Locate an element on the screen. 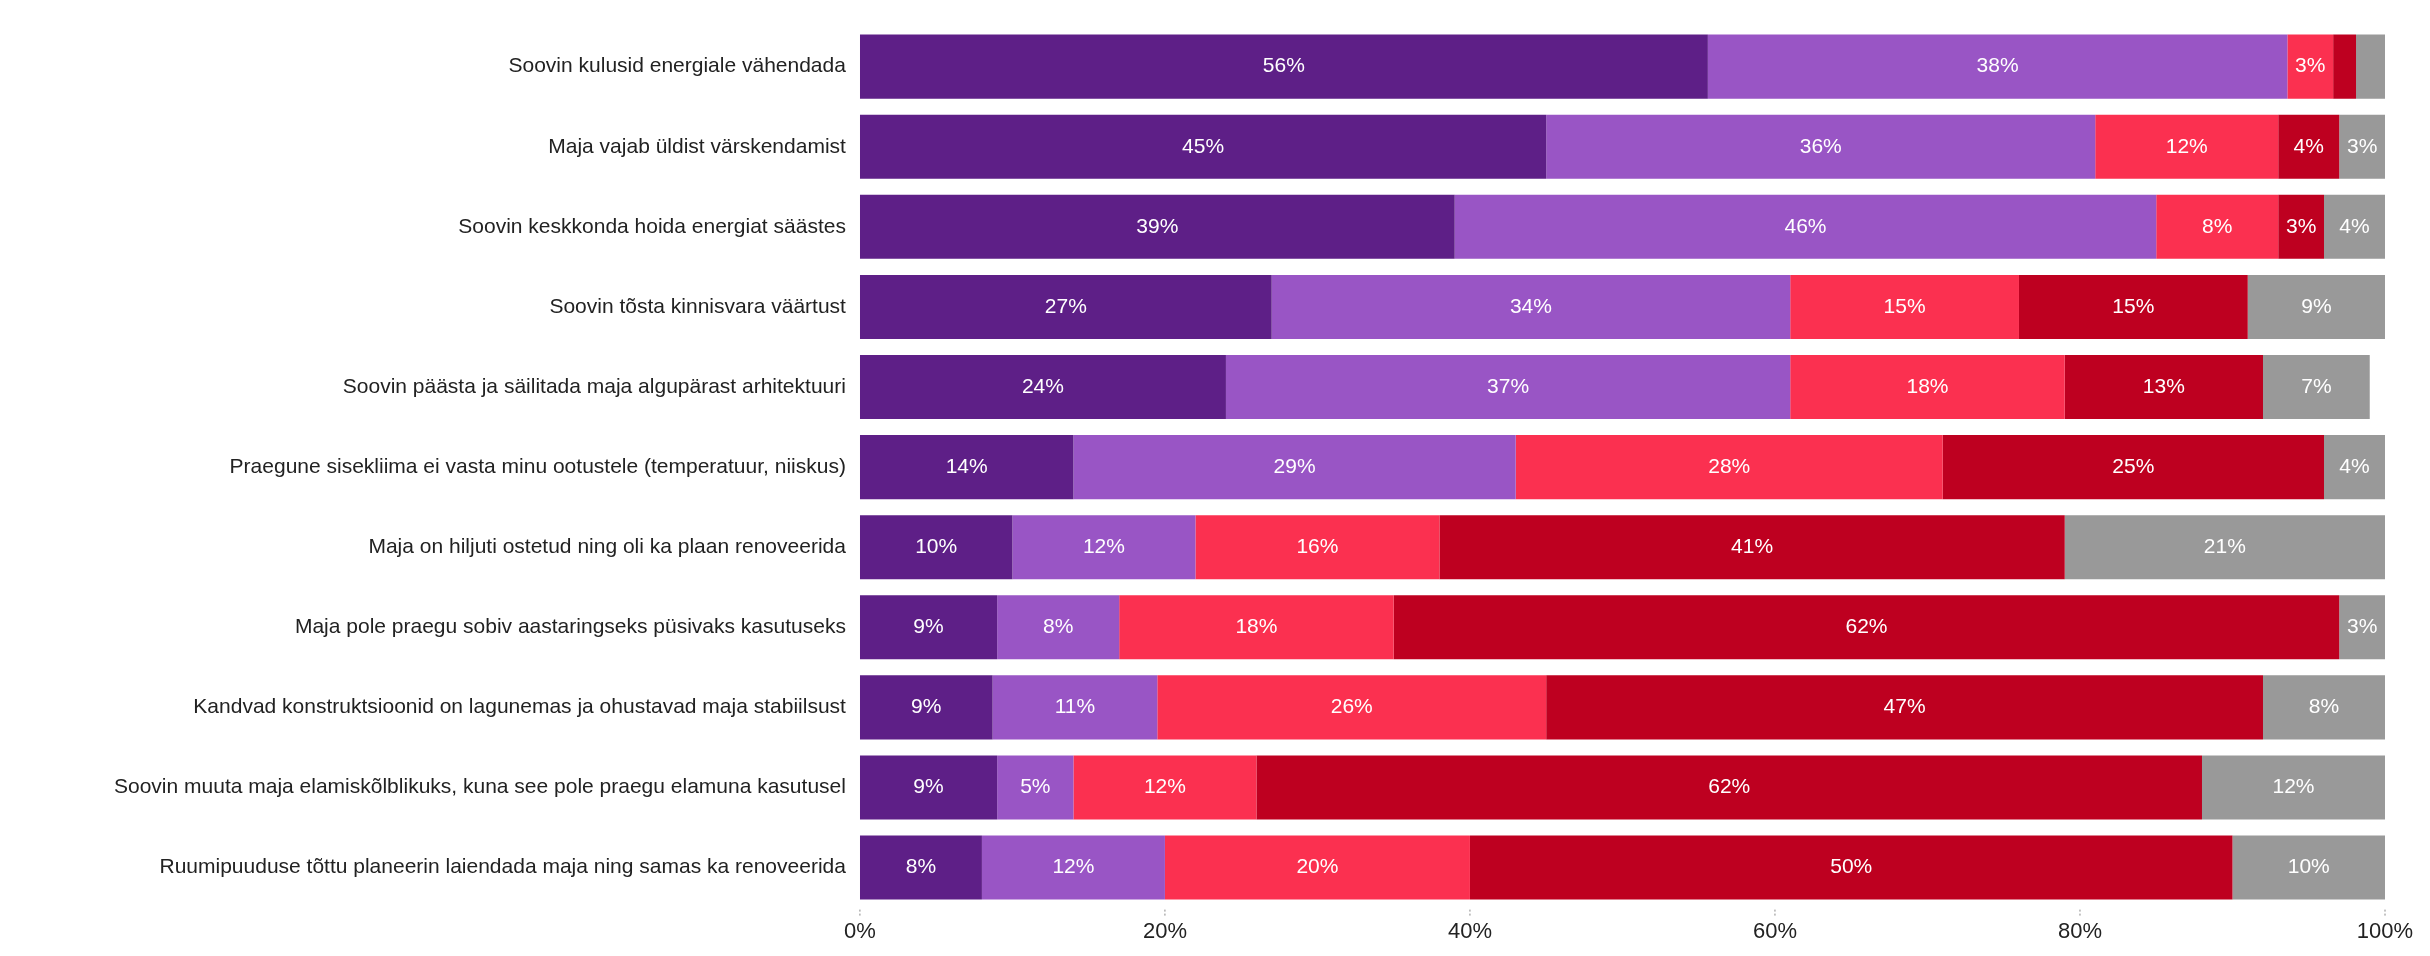 This screenshot has width=2430, height=956. x-tick-label: 40% is located at coordinates (1469, 930).